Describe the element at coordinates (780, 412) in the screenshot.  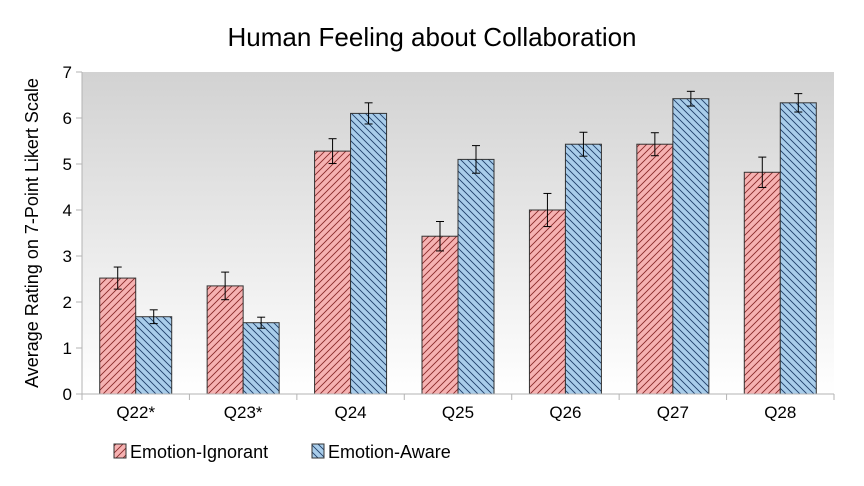
I see `x-tick-label: Q28` at that location.